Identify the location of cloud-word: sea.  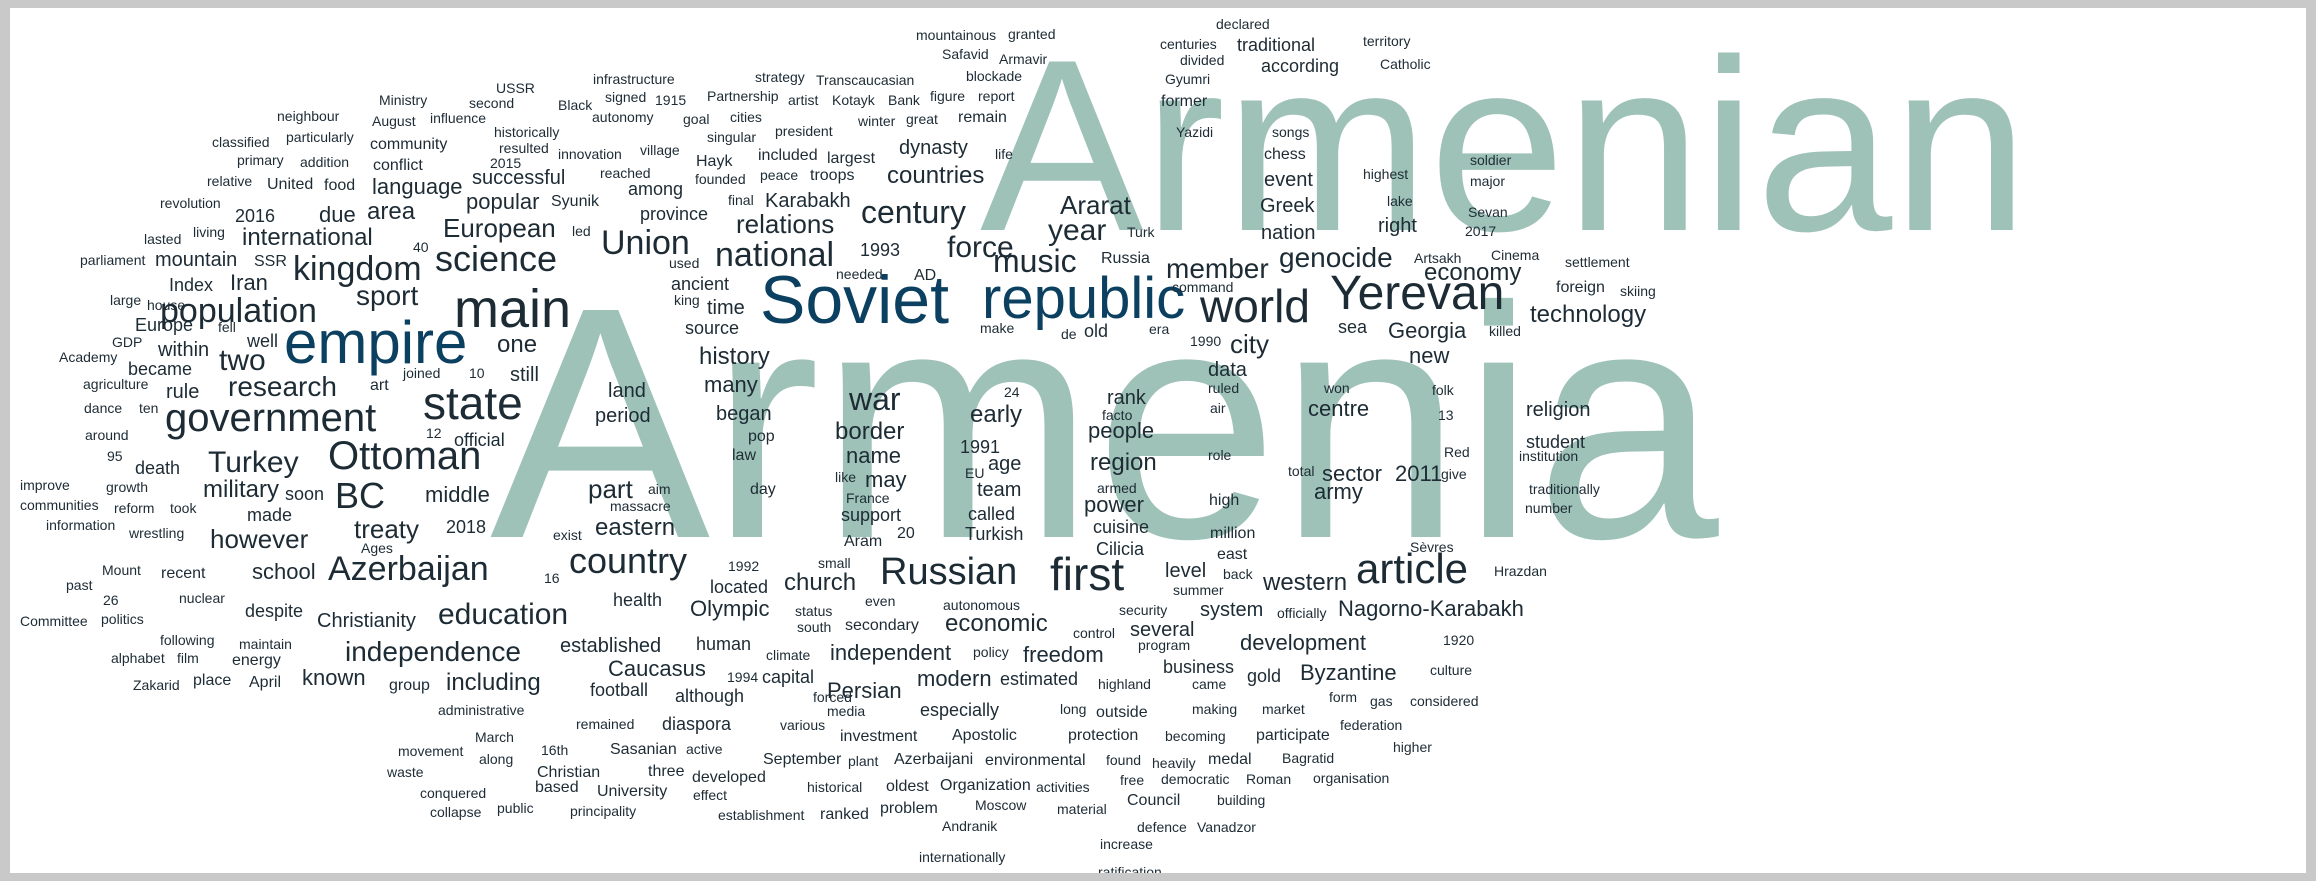
(1353, 327).